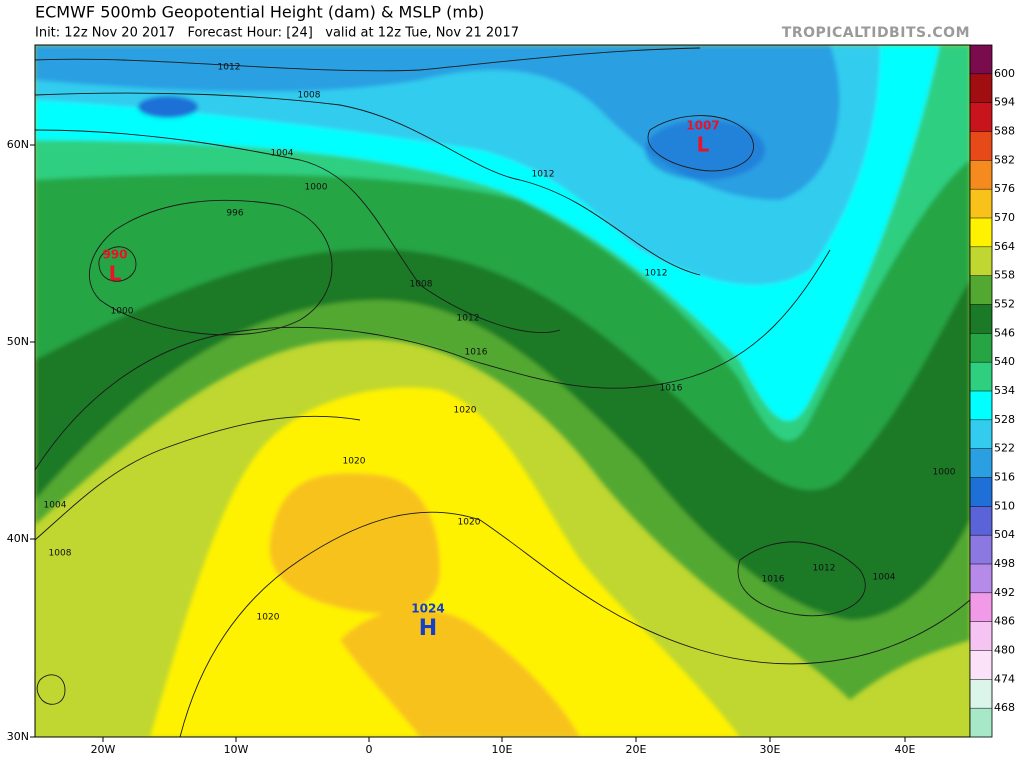 This screenshot has width=1024, height=761. Describe the element at coordinates (502, 749) in the screenshot. I see `x-tick-label: 10E` at that location.